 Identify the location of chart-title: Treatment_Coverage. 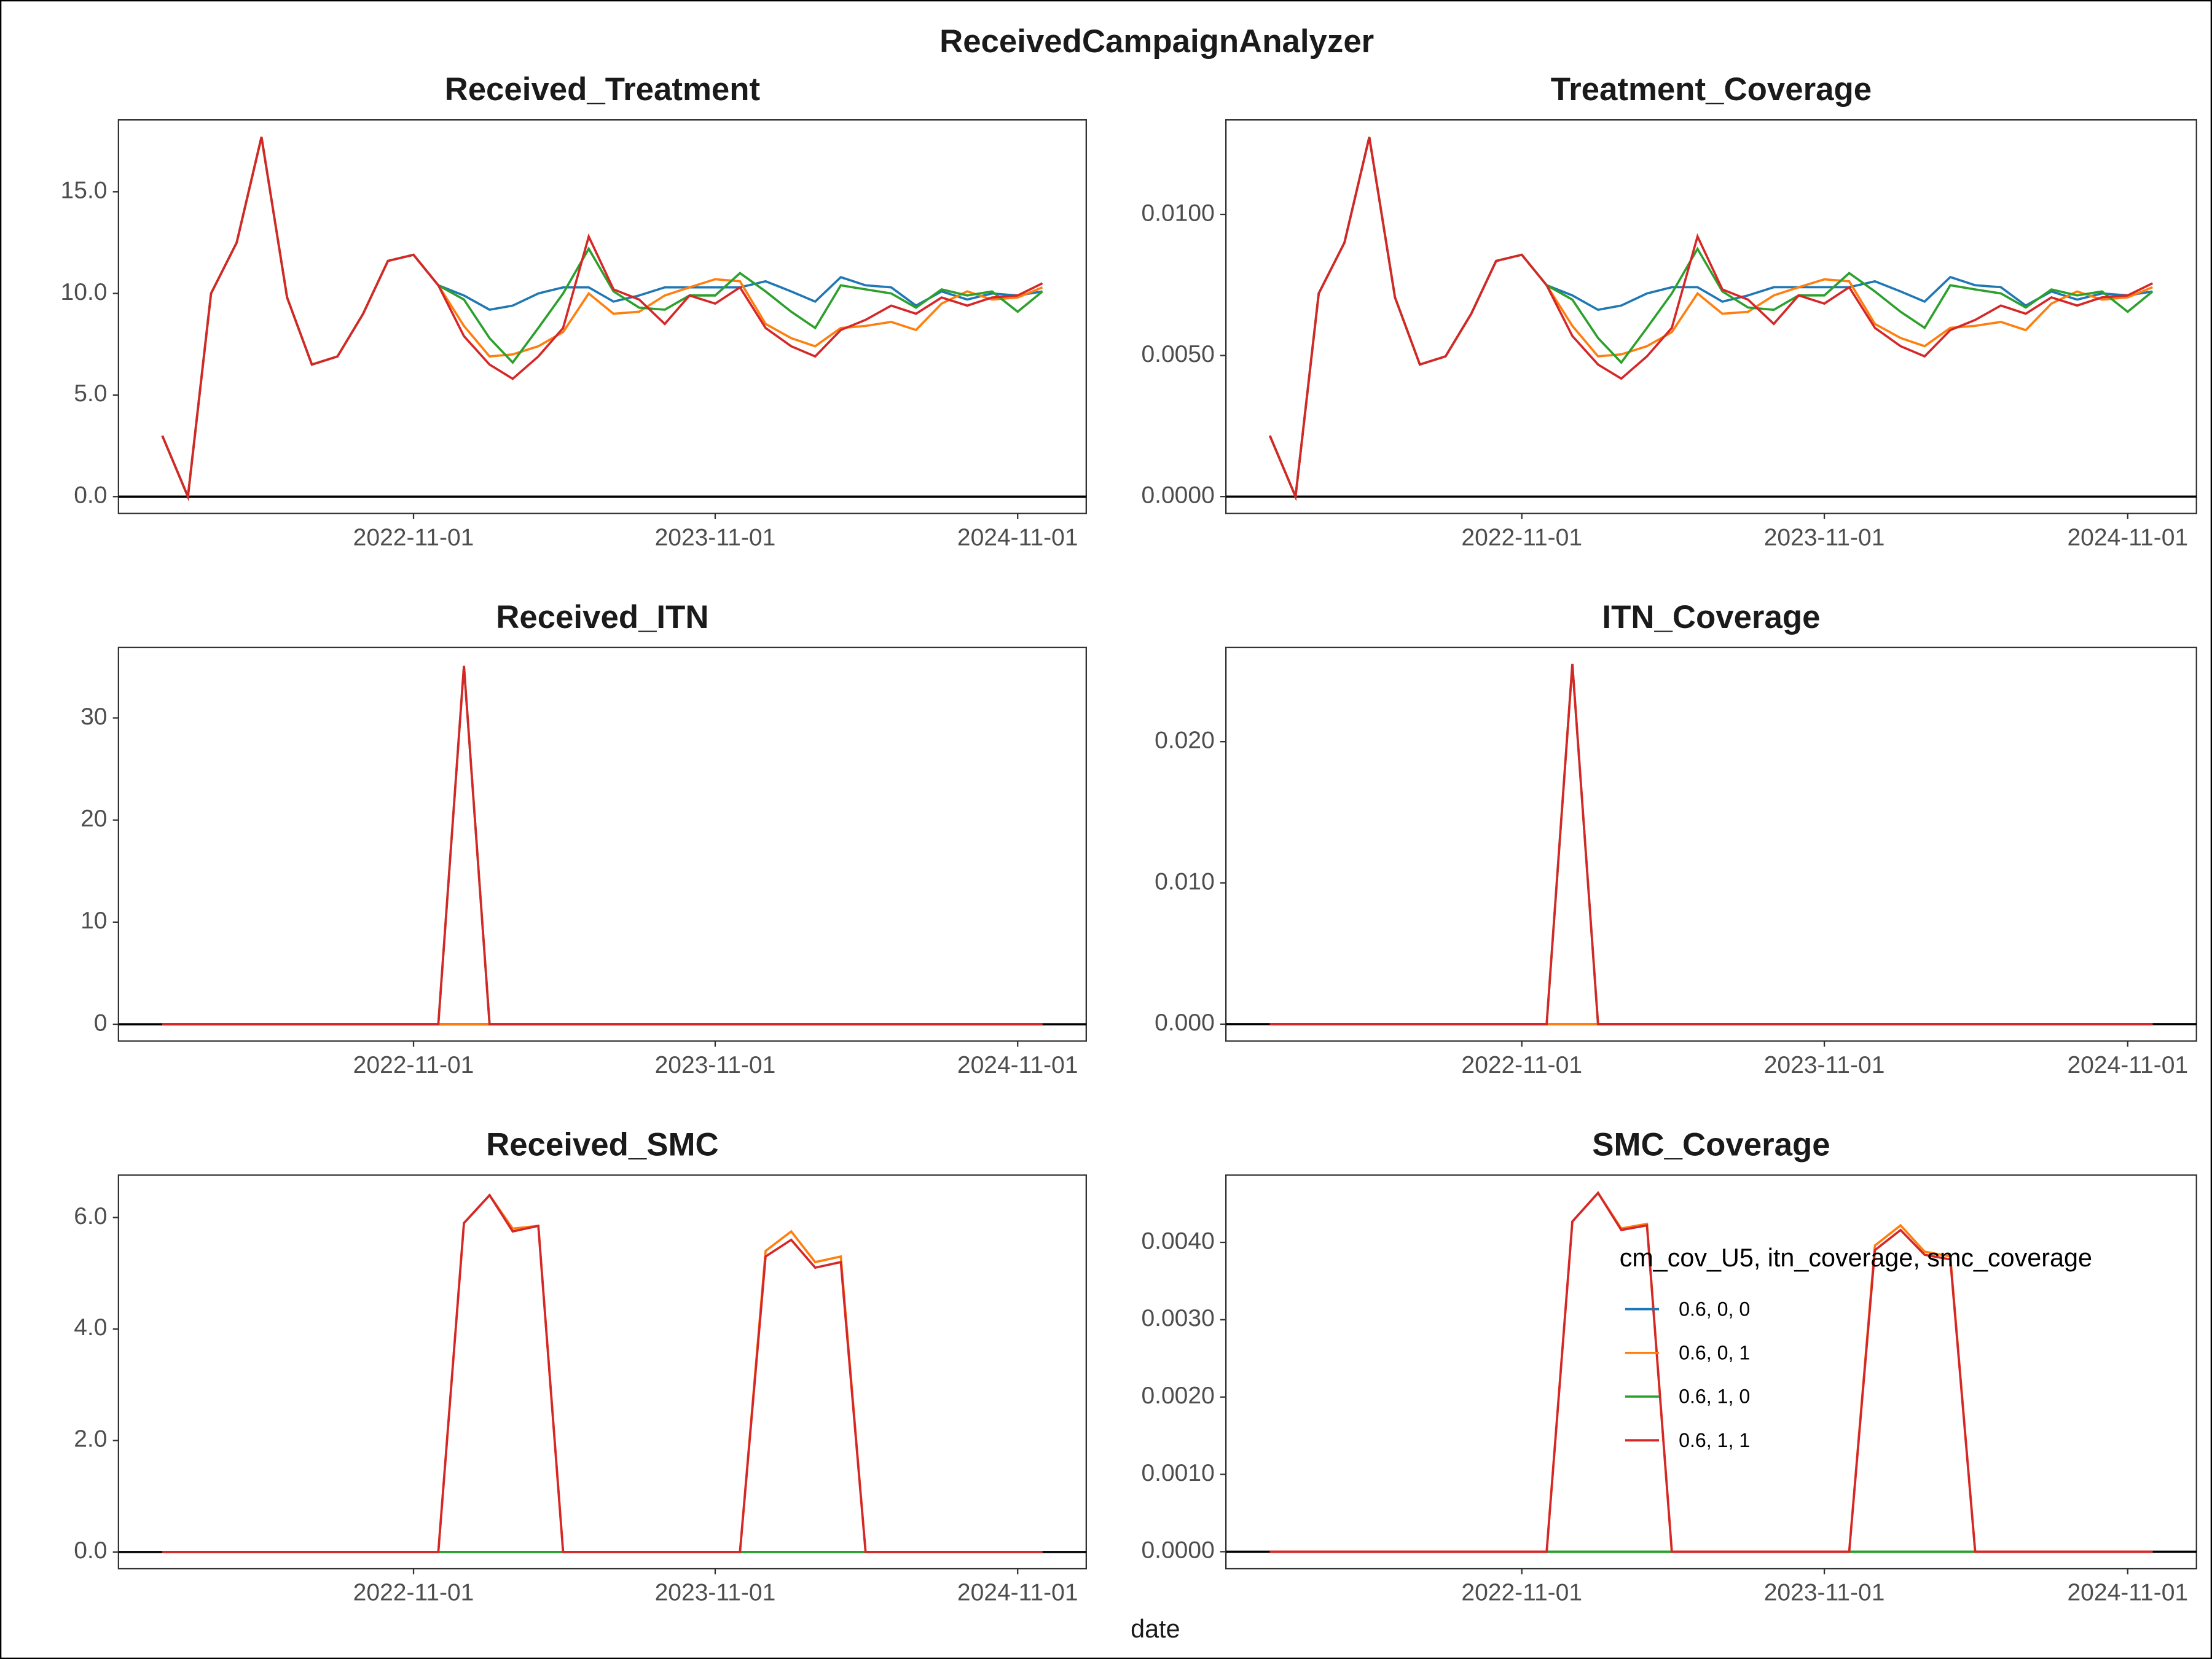
(1711, 89).